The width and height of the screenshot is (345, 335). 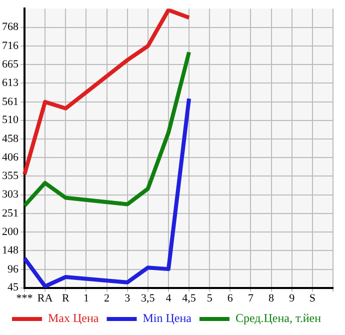 What do you see at coordinates (271, 298) in the screenshot?
I see `x-tick-label: 8` at bounding box center [271, 298].